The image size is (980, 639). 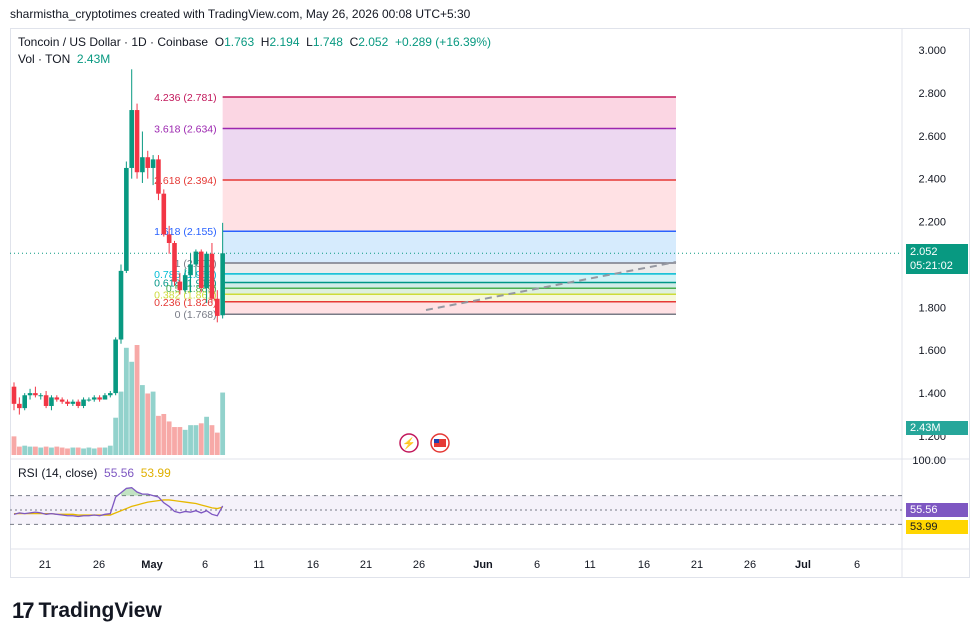 I want to click on volume-value: 2.43M, so click(x=93, y=59).